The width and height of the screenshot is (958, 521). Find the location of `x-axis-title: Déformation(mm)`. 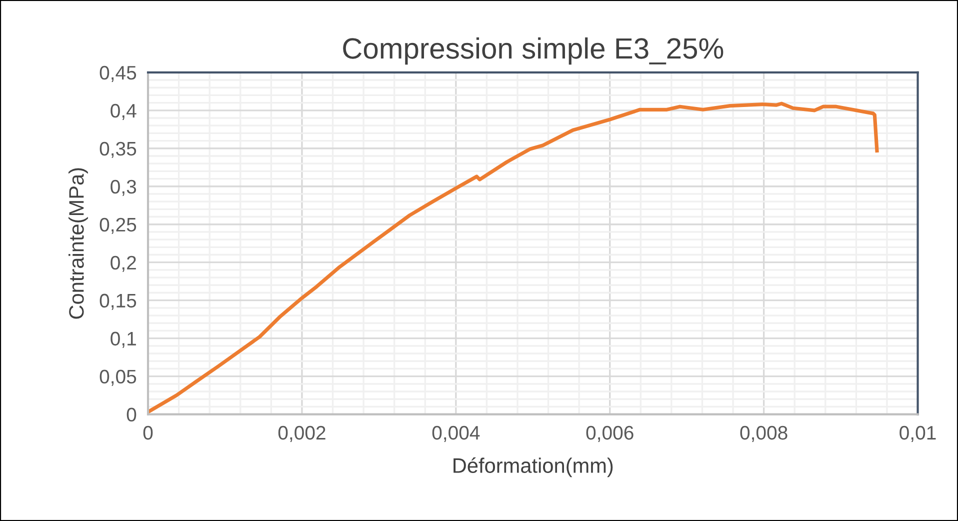

x-axis-title: Déformation(mm) is located at coordinates (533, 467).